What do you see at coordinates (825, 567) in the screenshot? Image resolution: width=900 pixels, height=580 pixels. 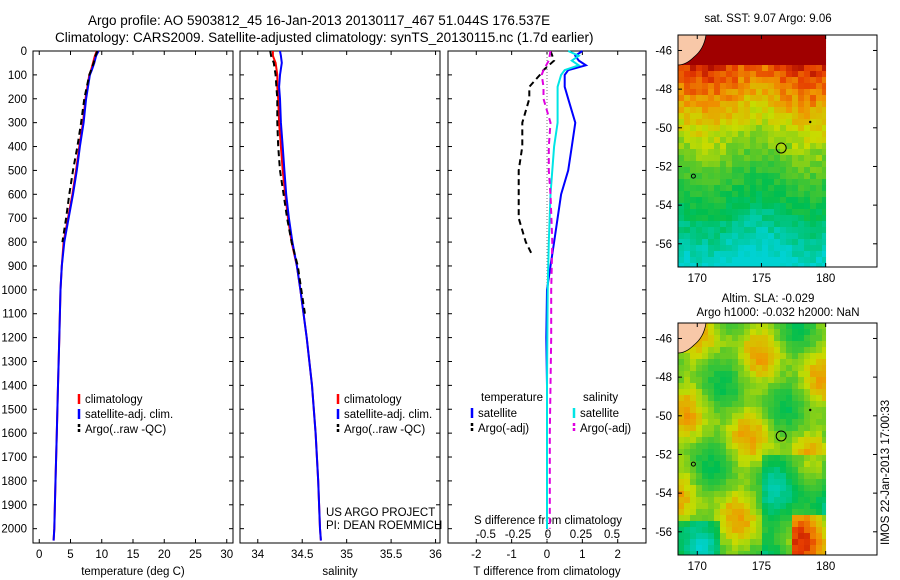 I see `x-tick-label: 180` at bounding box center [825, 567].